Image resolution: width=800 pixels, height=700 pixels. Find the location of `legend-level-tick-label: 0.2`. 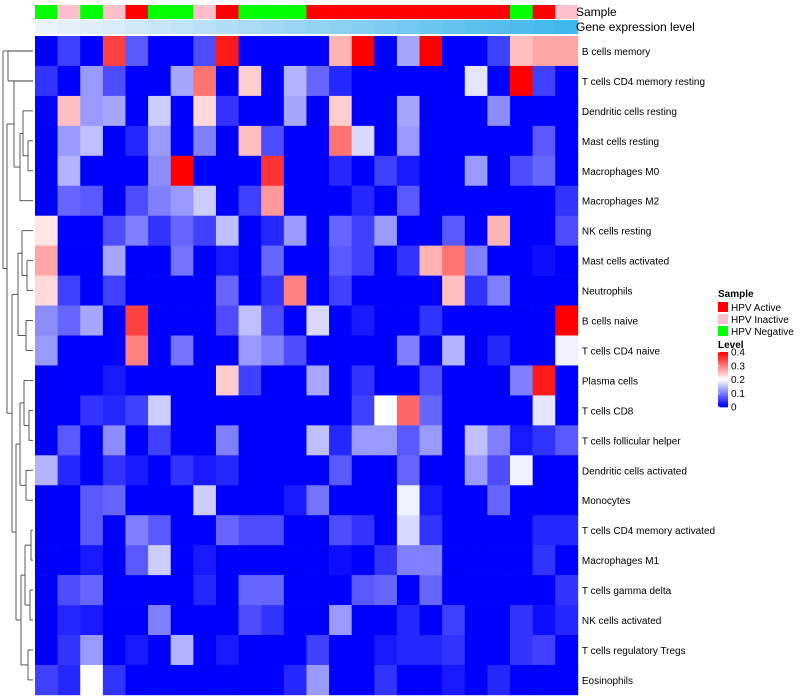

legend-level-tick-label: 0.2 is located at coordinates (738, 380).